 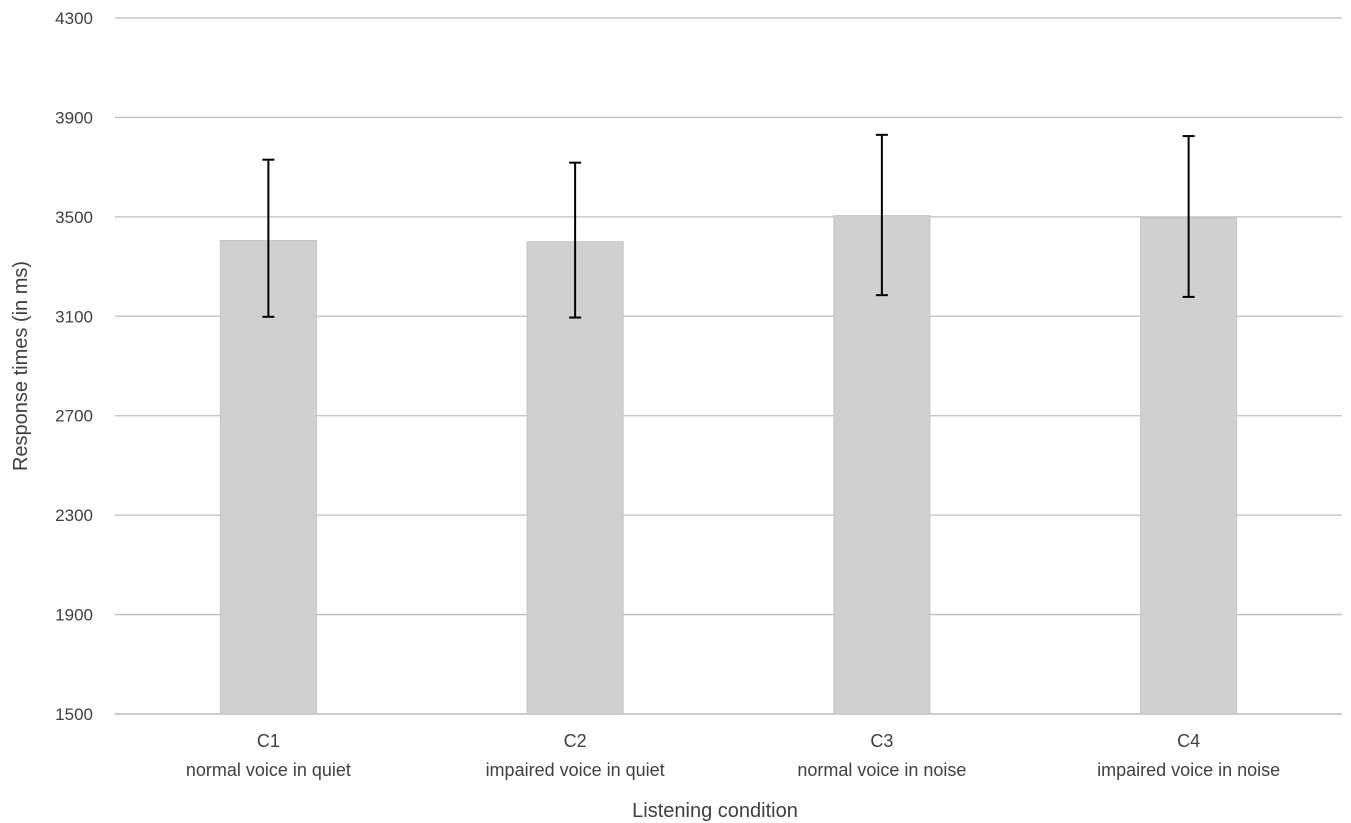 What do you see at coordinates (575, 741) in the screenshot?
I see `x-category-code: C2` at bounding box center [575, 741].